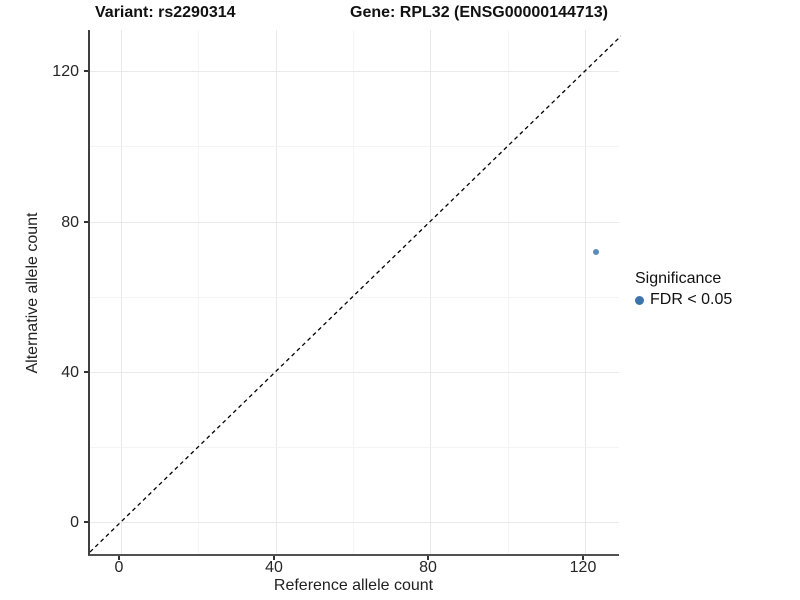 Image resolution: width=800 pixels, height=600 pixels. Describe the element at coordinates (353, 585) in the screenshot. I see `x-axis-title: Reference allele count` at that location.